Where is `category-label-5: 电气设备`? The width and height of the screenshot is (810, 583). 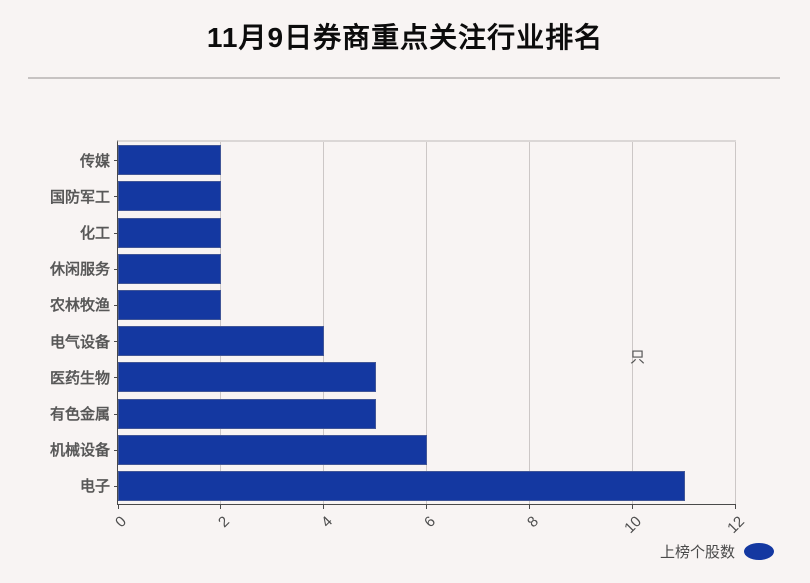
category-label-5: 电气设备 is located at coordinates (79, 342).